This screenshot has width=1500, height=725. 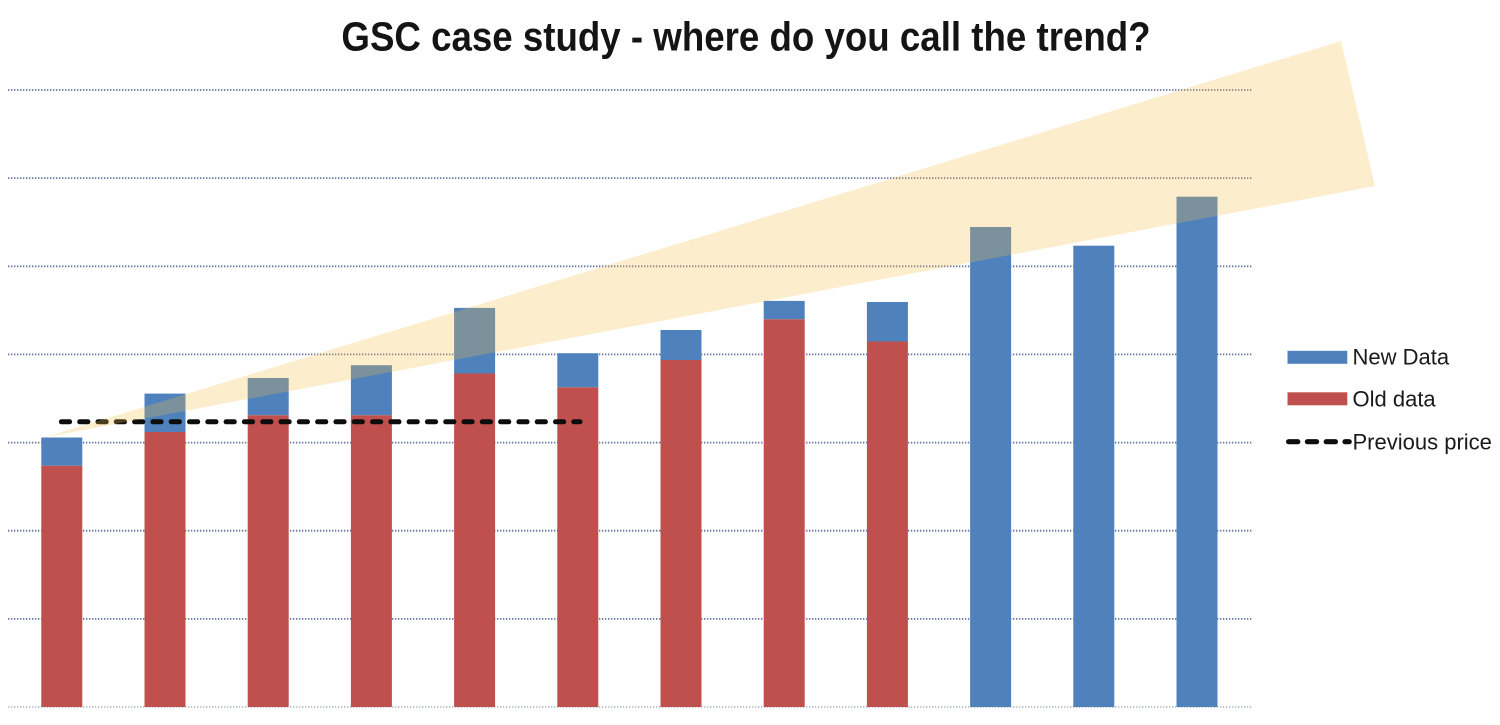 What do you see at coordinates (1401, 357) in the screenshot?
I see `svg-text: New Data` at bounding box center [1401, 357].